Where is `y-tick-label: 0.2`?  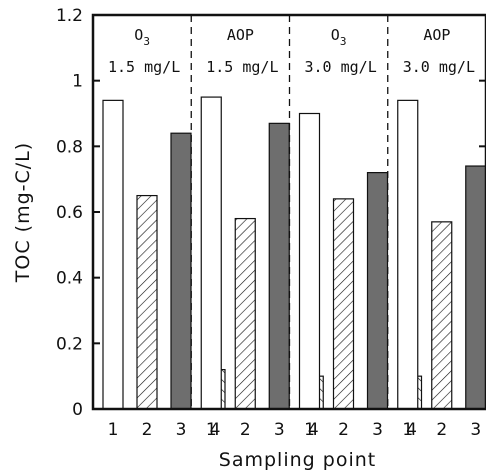
y-tick-label: 0.2 is located at coordinates (69, 344).